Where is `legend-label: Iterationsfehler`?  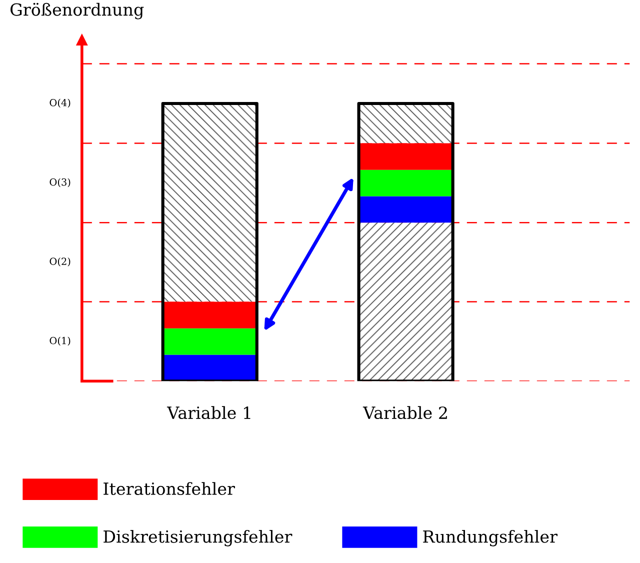
legend-label: Iterationsfehler is located at coordinates (169, 489).